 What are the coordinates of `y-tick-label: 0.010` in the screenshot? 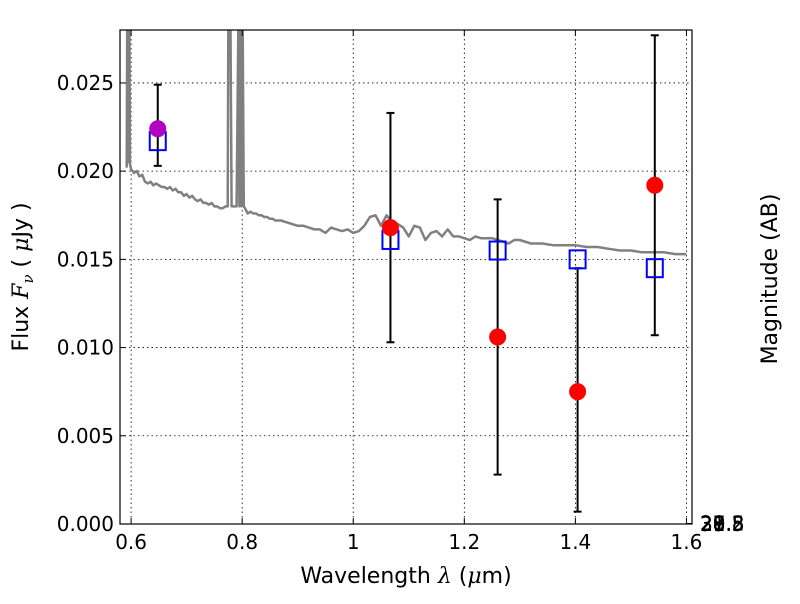 It's located at (85, 348).